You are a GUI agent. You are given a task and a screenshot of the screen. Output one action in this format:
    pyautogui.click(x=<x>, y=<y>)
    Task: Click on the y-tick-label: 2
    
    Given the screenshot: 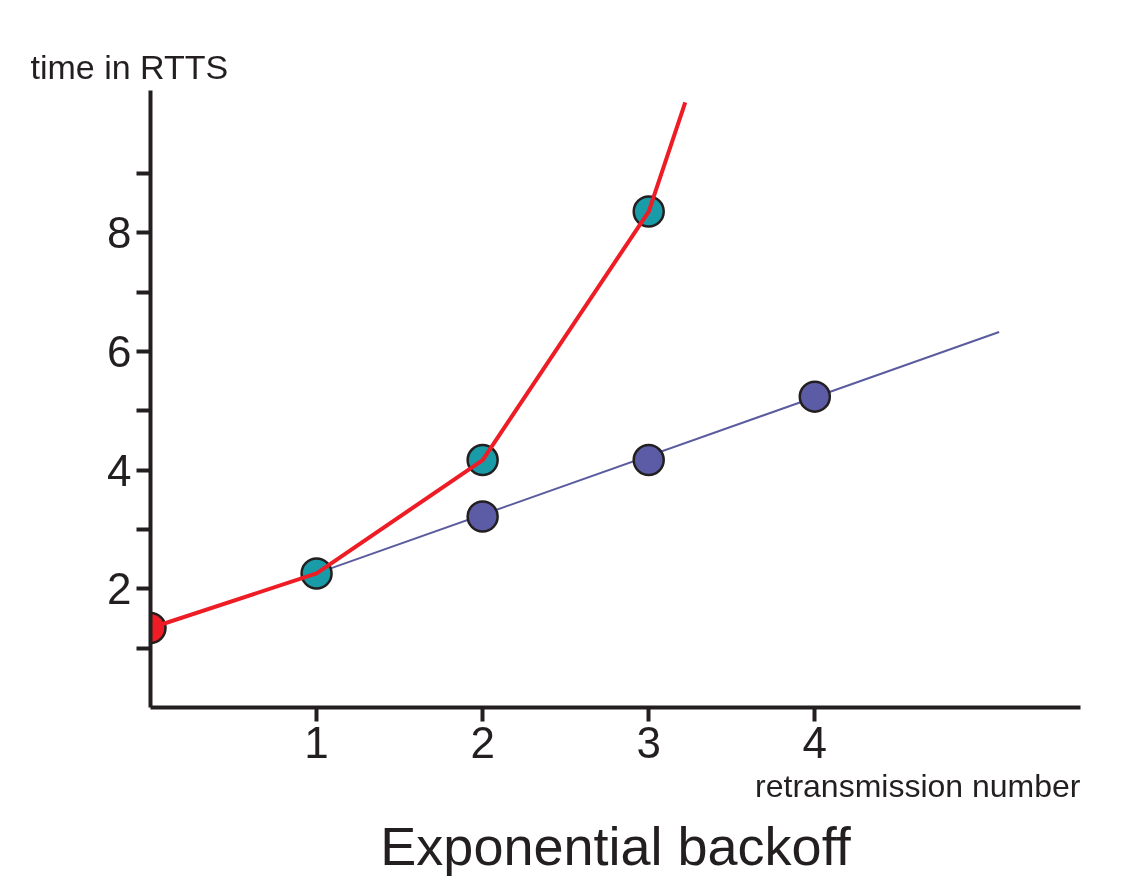 What is the action you would take?
    pyautogui.click(x=119, y=589)
    